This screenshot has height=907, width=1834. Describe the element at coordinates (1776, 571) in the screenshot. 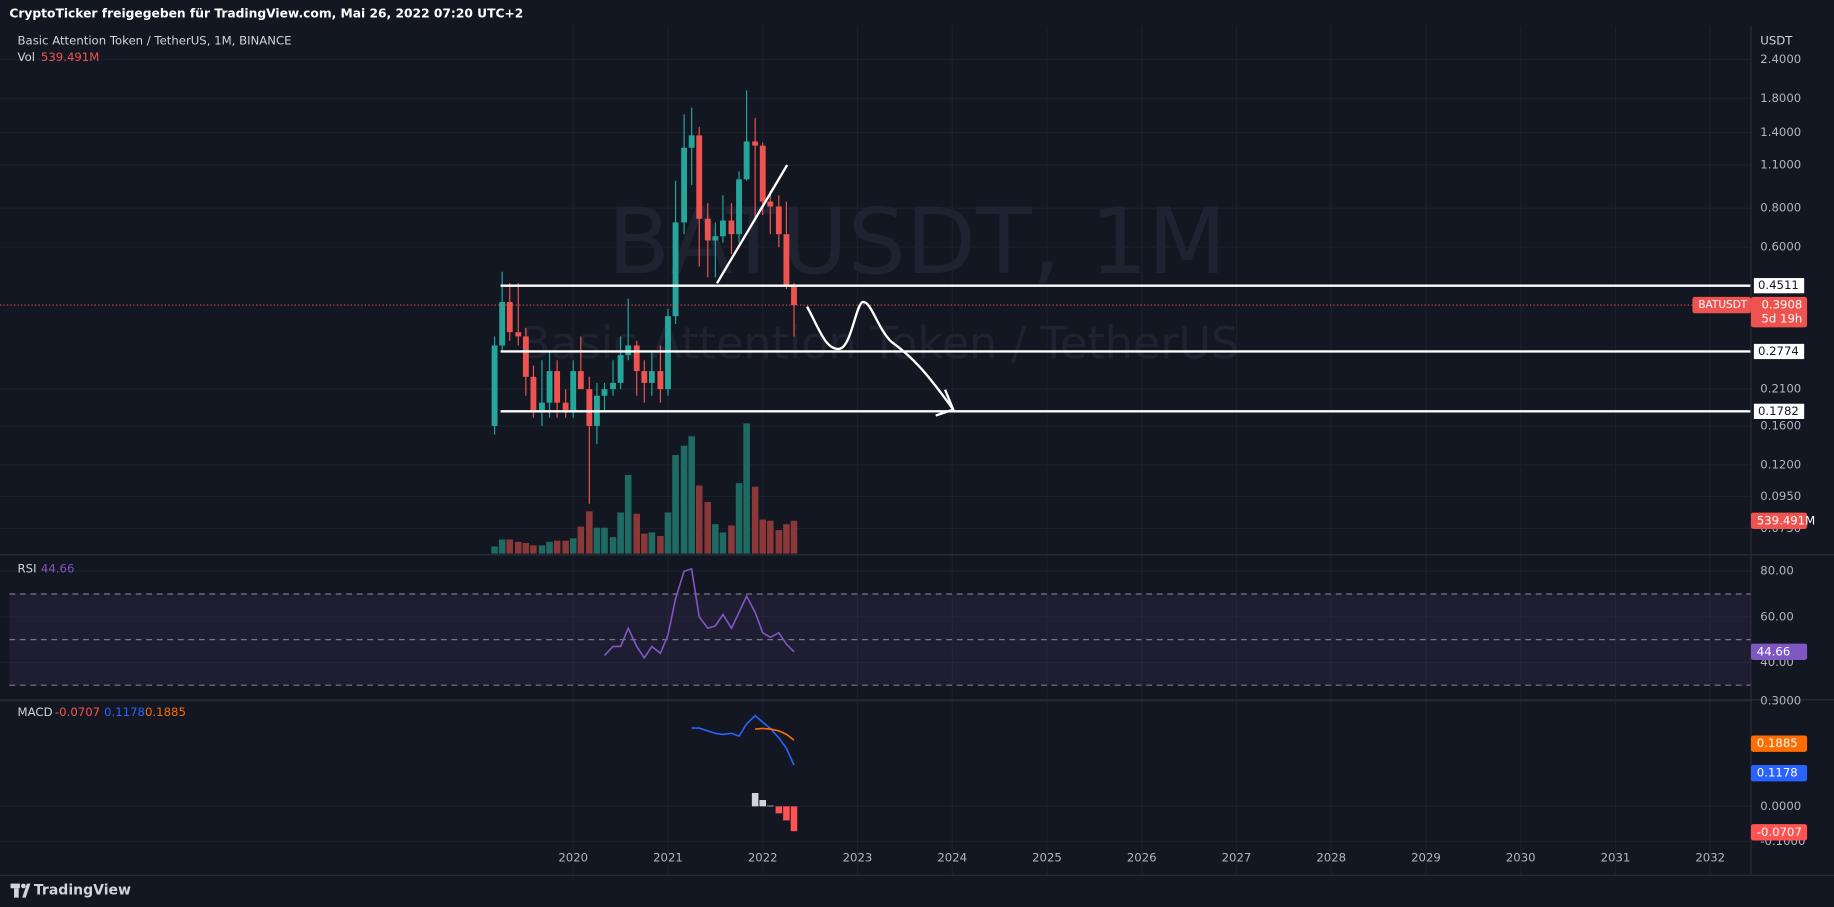

I see `rsi-tick-label: 80.00` at that location.